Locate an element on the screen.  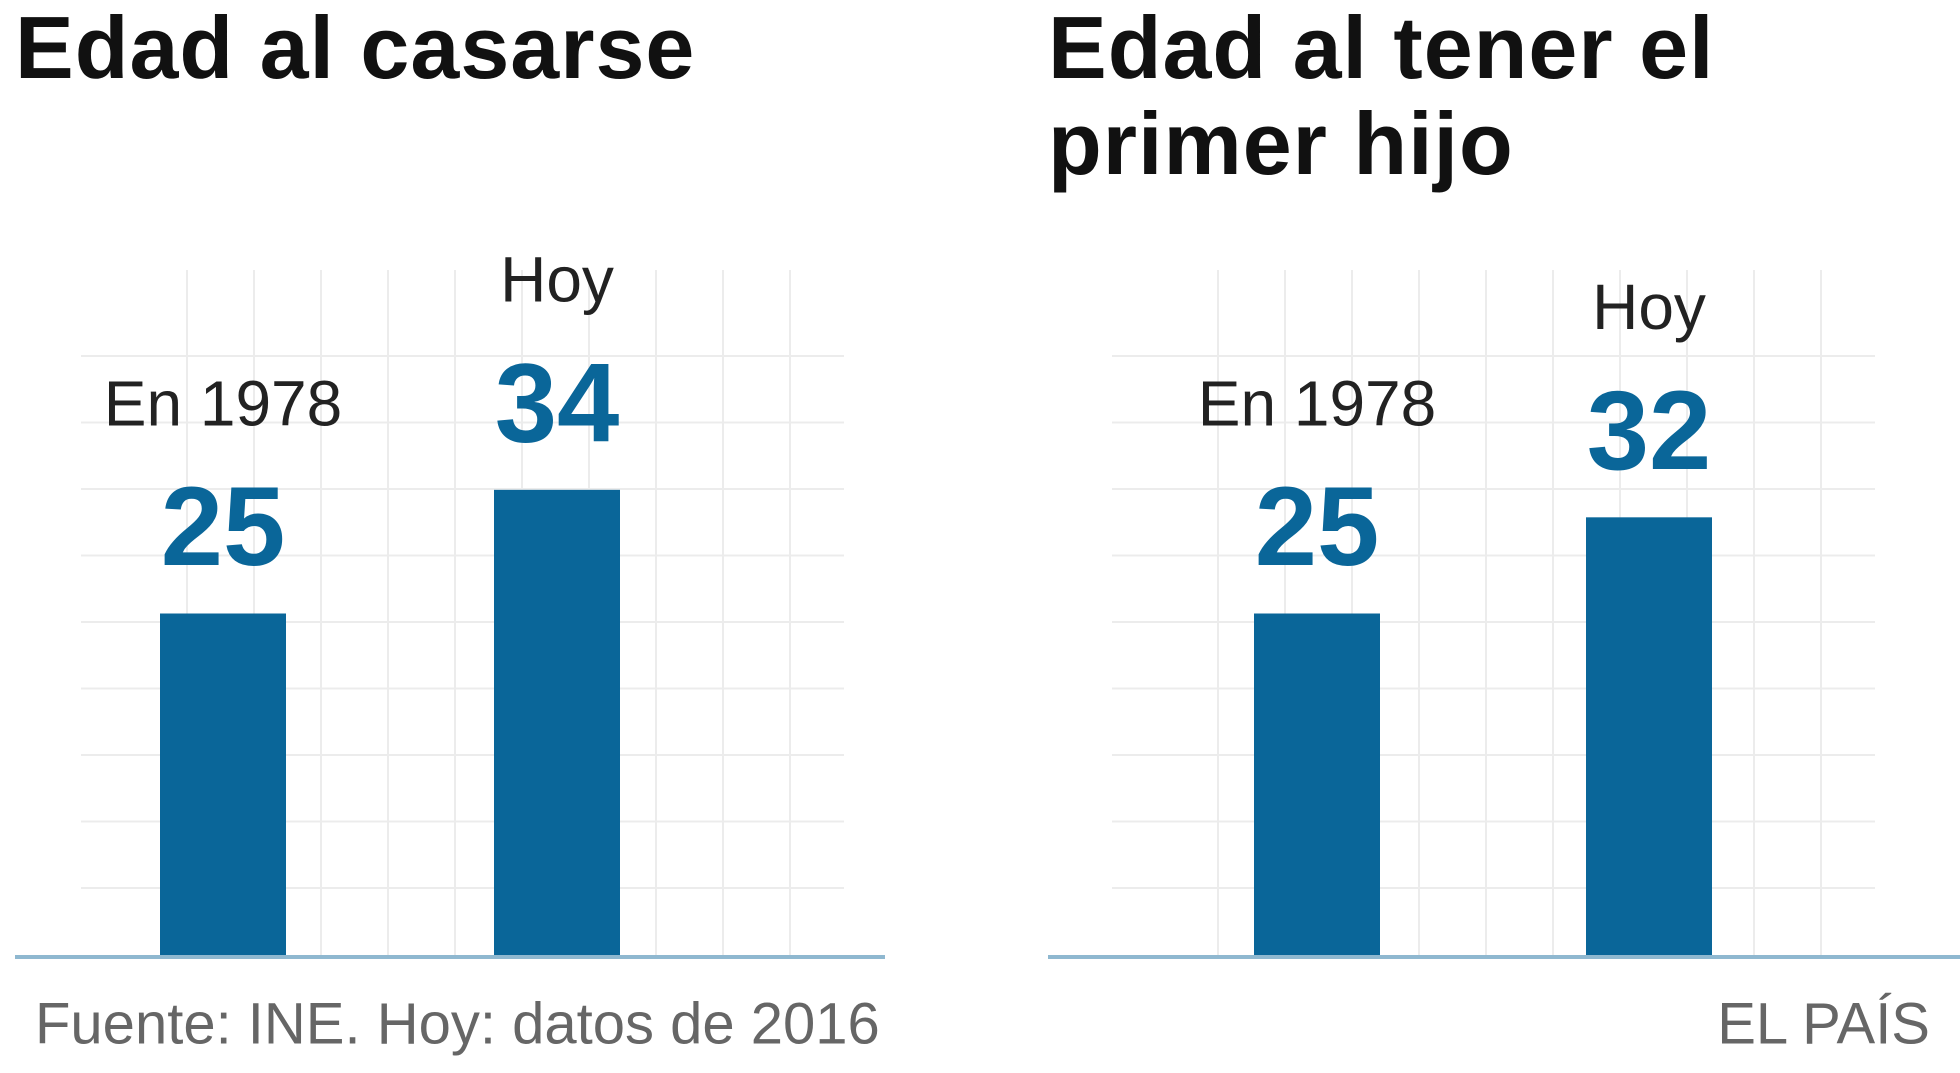
chart-title: Edad al casarse is located at coordinates (355, 48).